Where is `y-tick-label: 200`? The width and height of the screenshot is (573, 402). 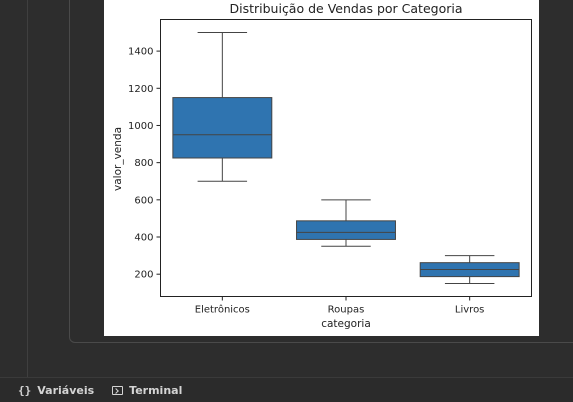 y-tick-label: 200 is located at coordinates (143, 275).